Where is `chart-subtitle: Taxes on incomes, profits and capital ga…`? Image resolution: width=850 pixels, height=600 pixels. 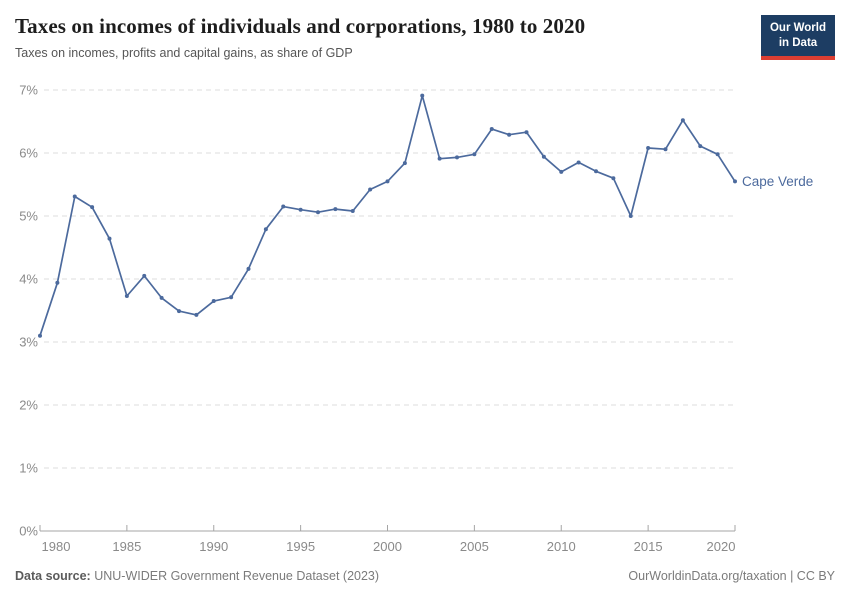
chart-subtitle: Taxes on incomes, profits and capital ga… is located at coordinates (184, 53).